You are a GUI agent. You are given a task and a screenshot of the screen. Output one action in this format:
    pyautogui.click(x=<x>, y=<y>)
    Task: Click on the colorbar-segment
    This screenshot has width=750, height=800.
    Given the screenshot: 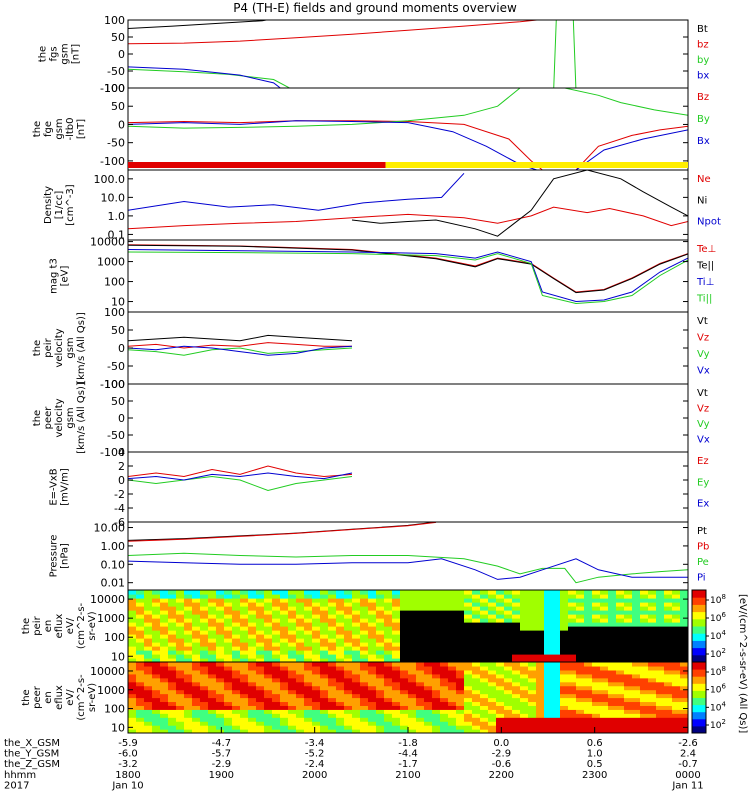 What is the action you would take?
    pyautogui.click(x=699, y=649)
    